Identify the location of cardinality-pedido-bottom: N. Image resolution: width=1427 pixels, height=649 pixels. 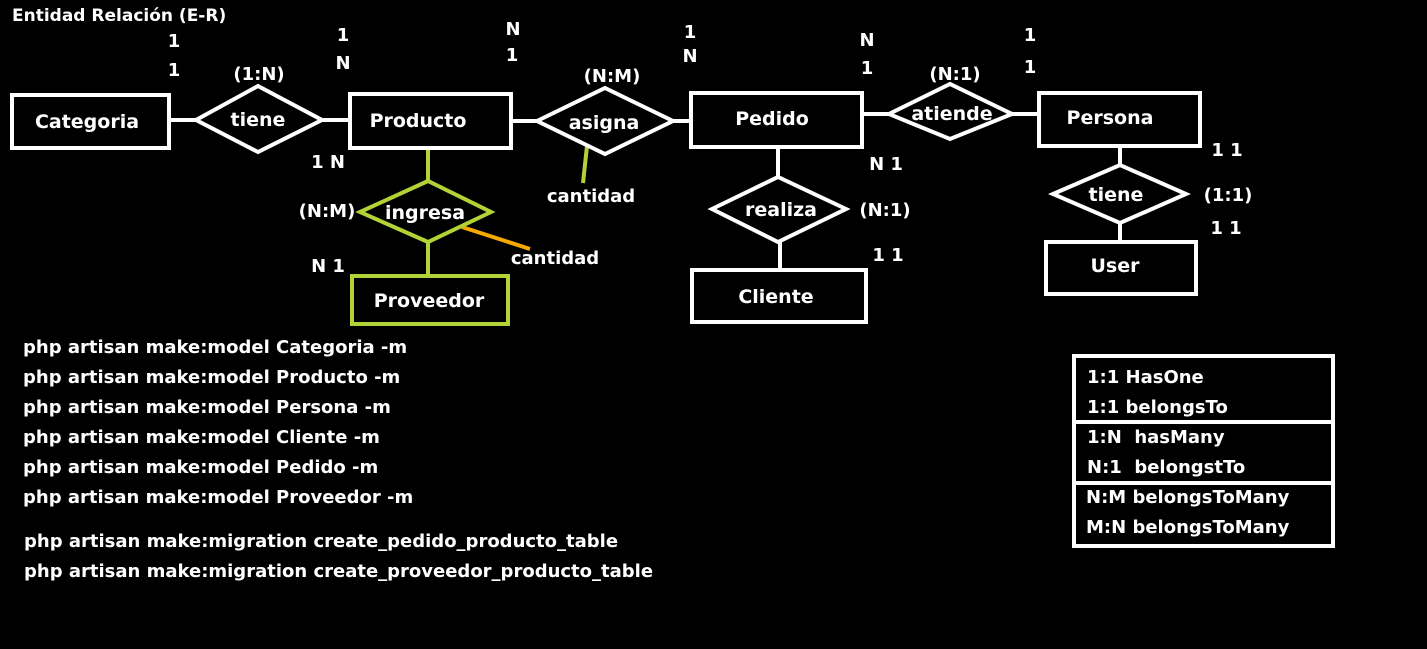
(689, 56).